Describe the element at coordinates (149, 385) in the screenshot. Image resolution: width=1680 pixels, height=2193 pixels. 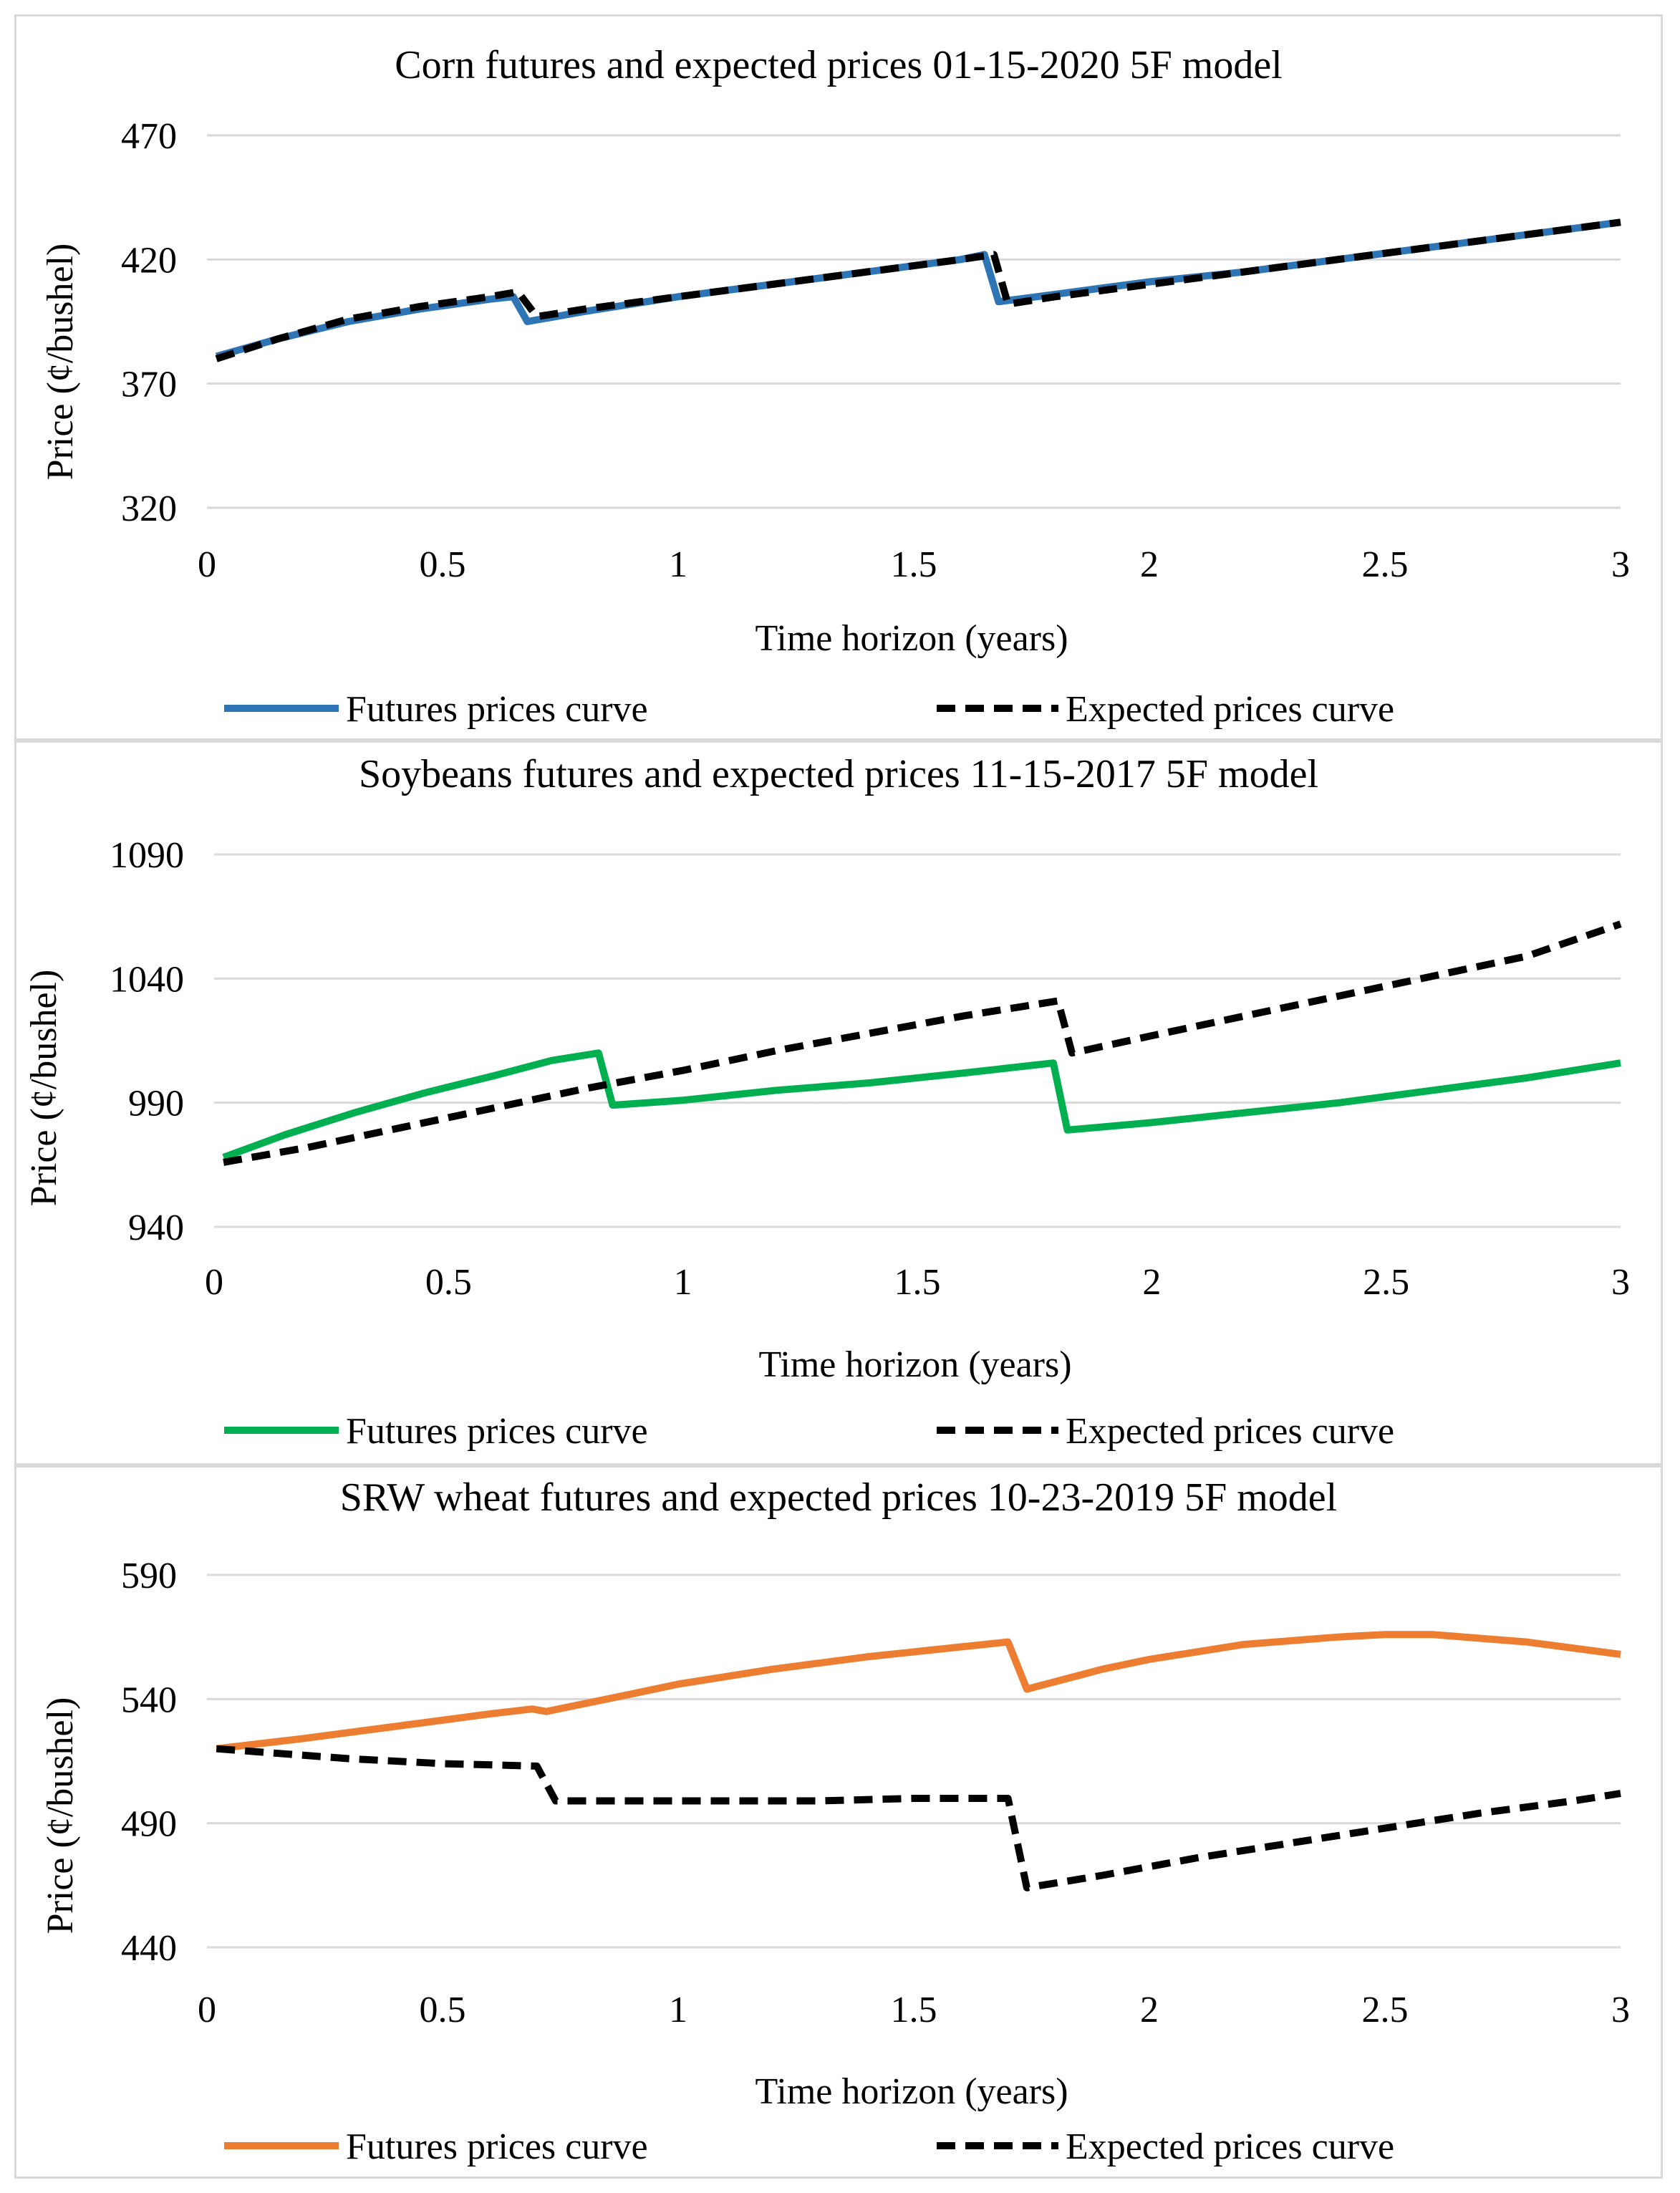
I see `y-tick-label: 370` at that location.